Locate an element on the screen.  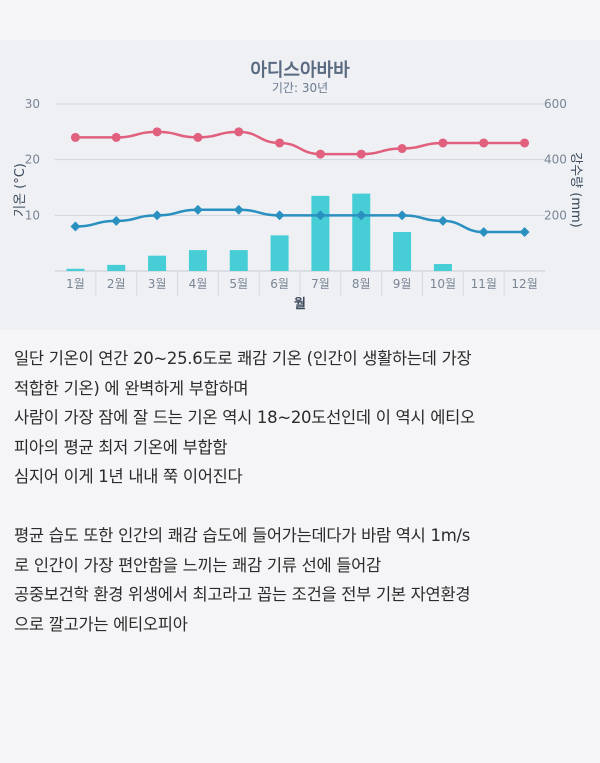
y-right-tick-label: 600 is located at coordinates (555, 104).